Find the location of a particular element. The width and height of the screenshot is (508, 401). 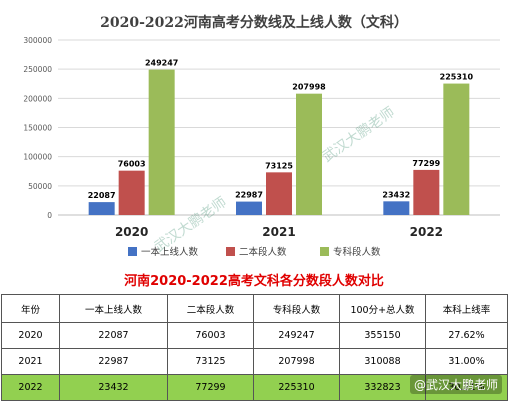

header-total: 100分+总人数 is located at coordinates (382, 308).